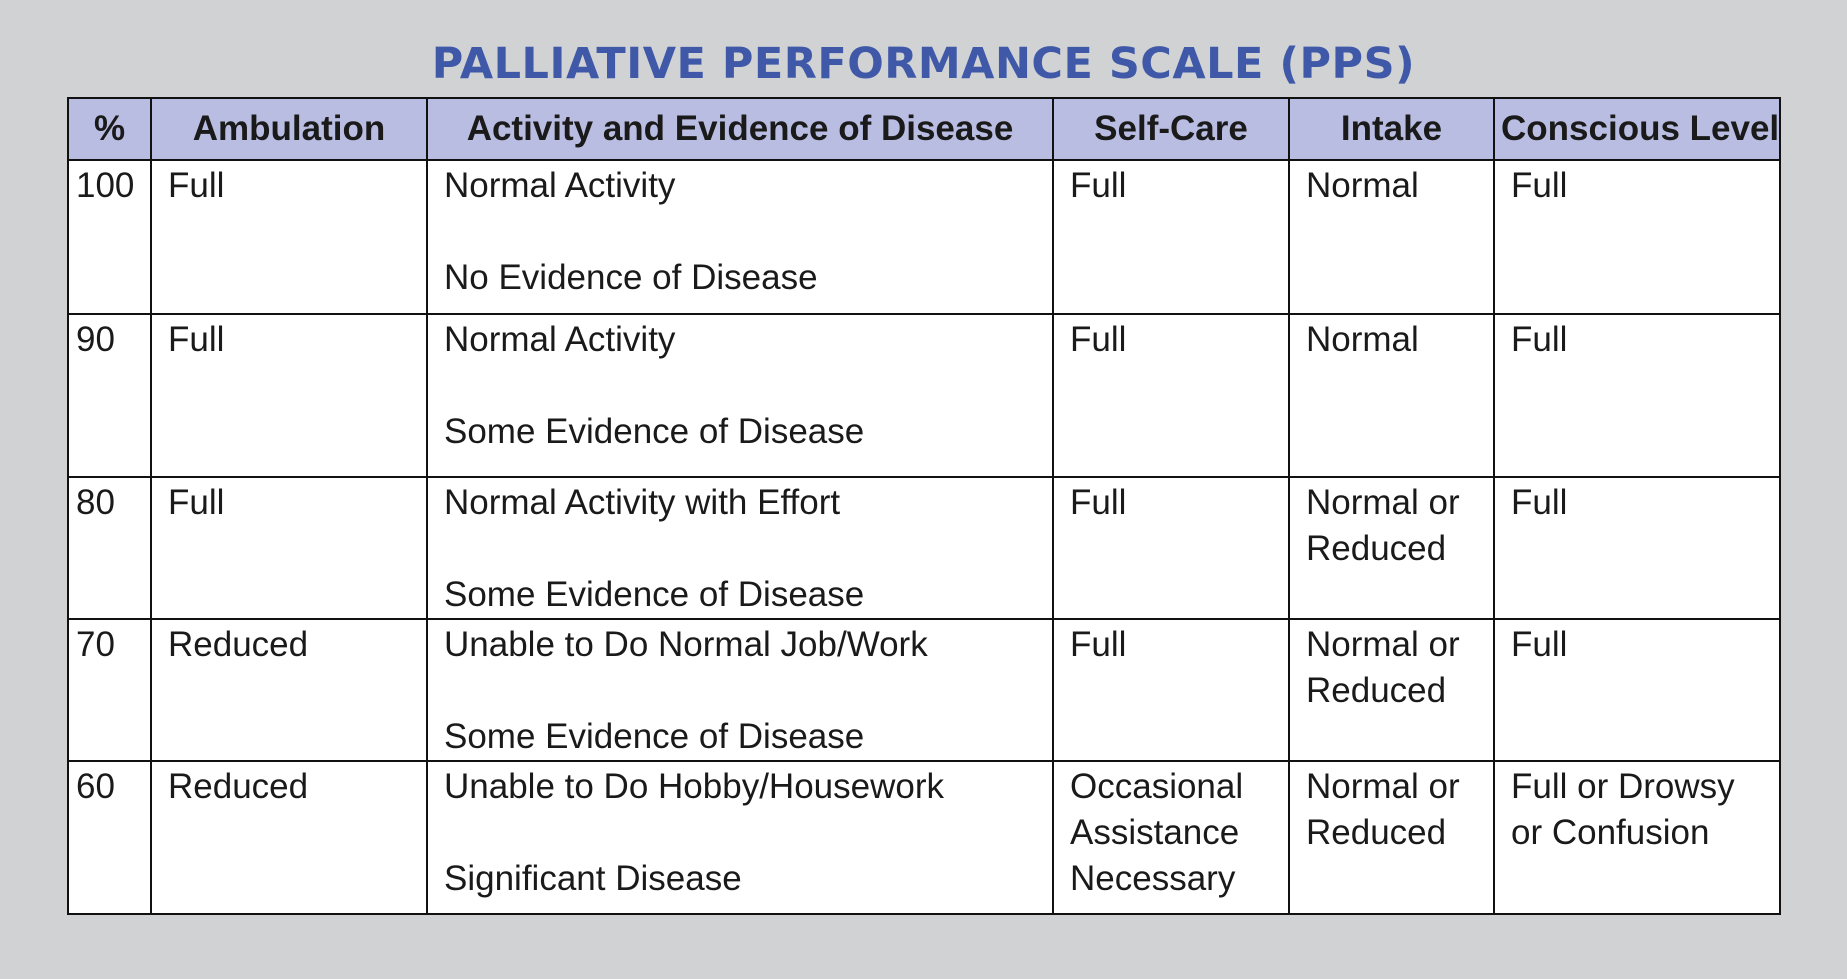 The width and height of the screenshot is (1847, 979). I want to click on conscious-level-text: Full or Drowsy, so click(1623, 786).